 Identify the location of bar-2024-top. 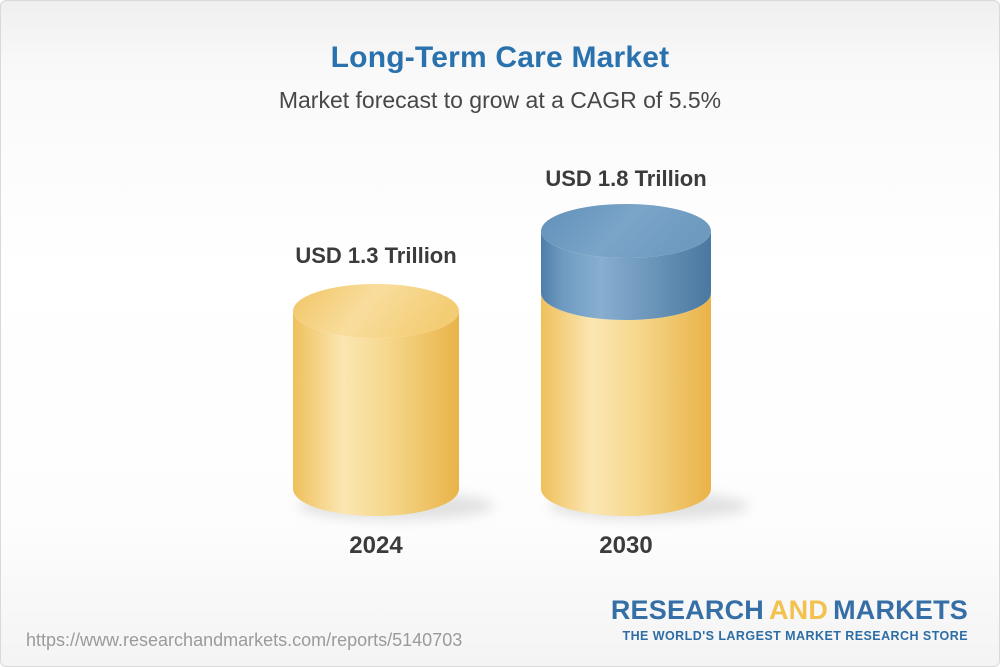
(376, 311).